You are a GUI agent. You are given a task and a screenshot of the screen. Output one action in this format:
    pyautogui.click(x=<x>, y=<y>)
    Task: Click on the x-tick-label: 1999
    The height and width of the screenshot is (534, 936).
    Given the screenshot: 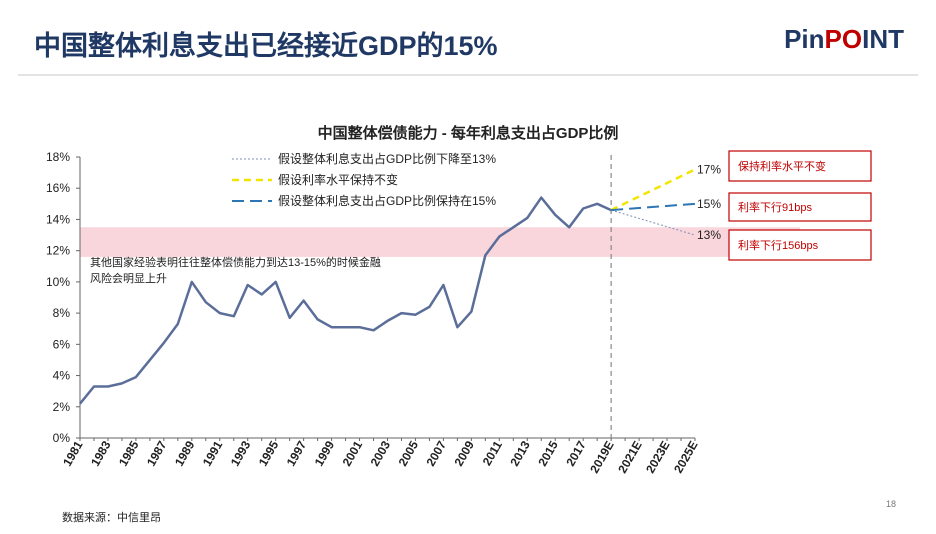 What is the action you would take?
    pyautogui.click(x=325, y=453)
    